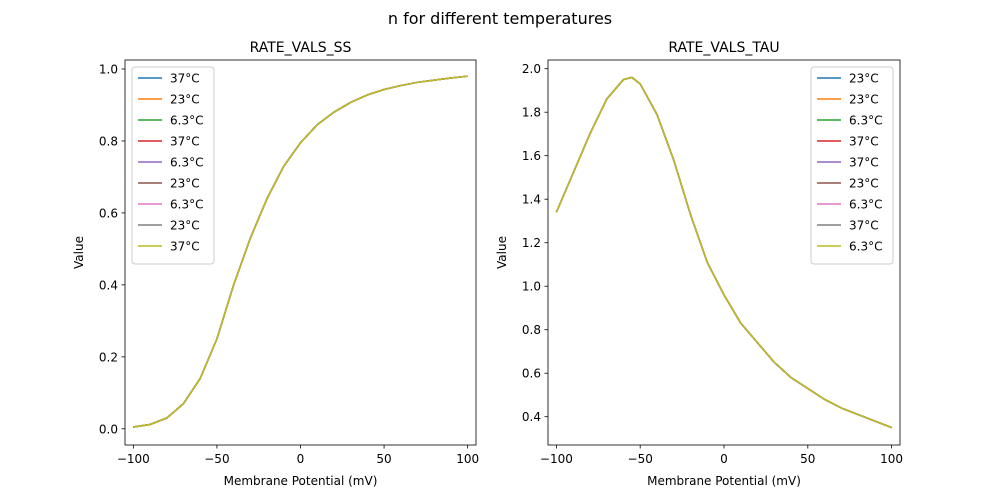 The image size is (1000, 500). What do you see at coordinates (500, 18) in the screenshot?
I see `figure-title: n for different temperatures` at bounding box center [500, 18].